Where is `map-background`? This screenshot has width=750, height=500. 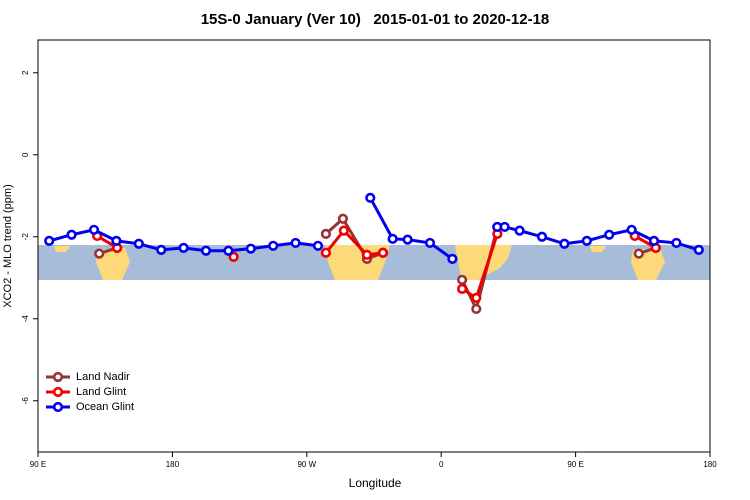 map-background is located at coordinates (374, 262).